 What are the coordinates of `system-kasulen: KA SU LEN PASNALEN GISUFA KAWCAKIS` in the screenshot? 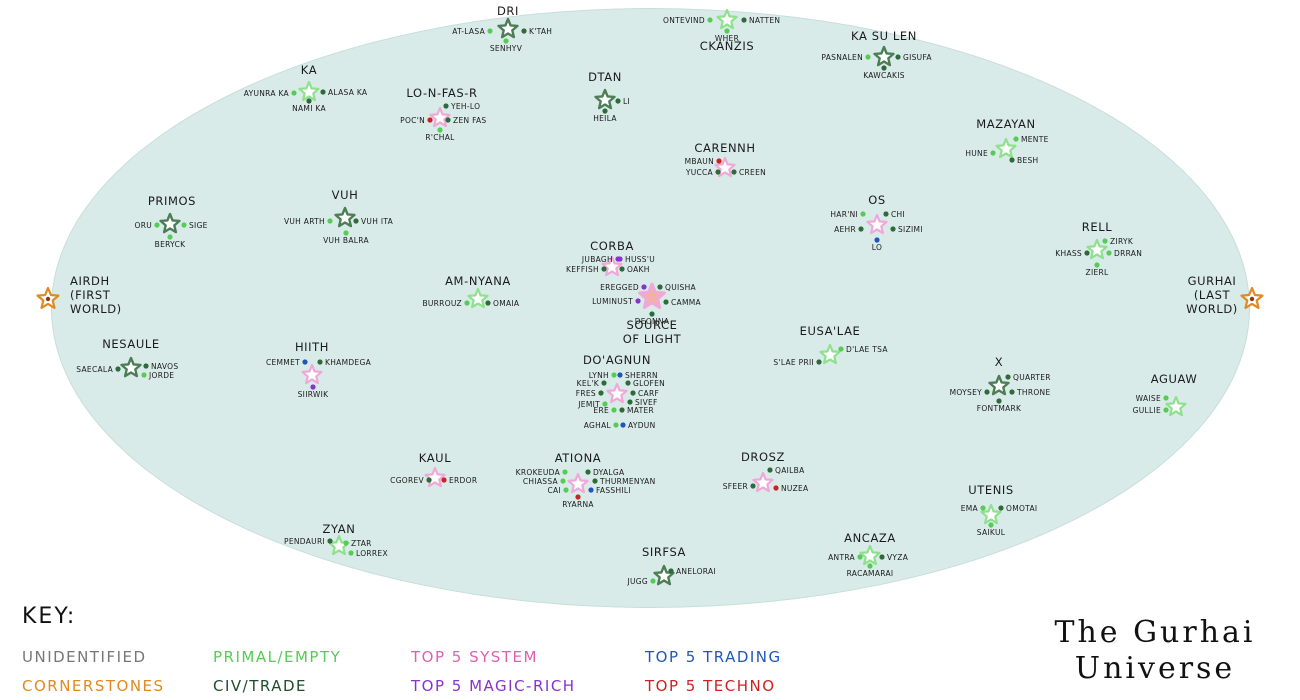 It's located at (876, 54).